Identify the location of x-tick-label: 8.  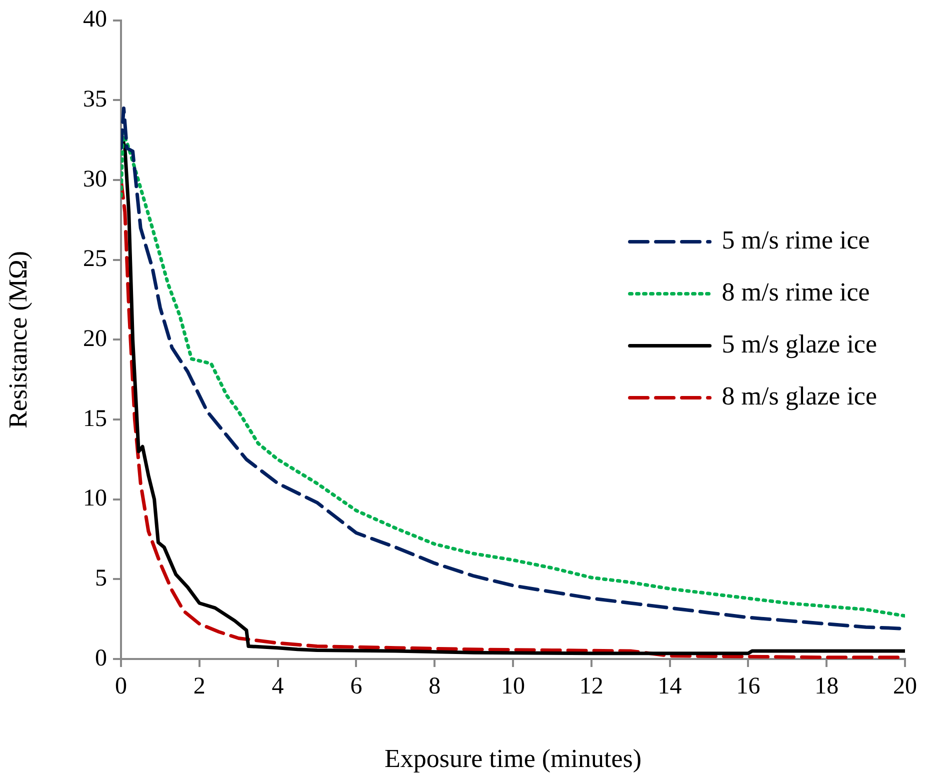
(434, 687).